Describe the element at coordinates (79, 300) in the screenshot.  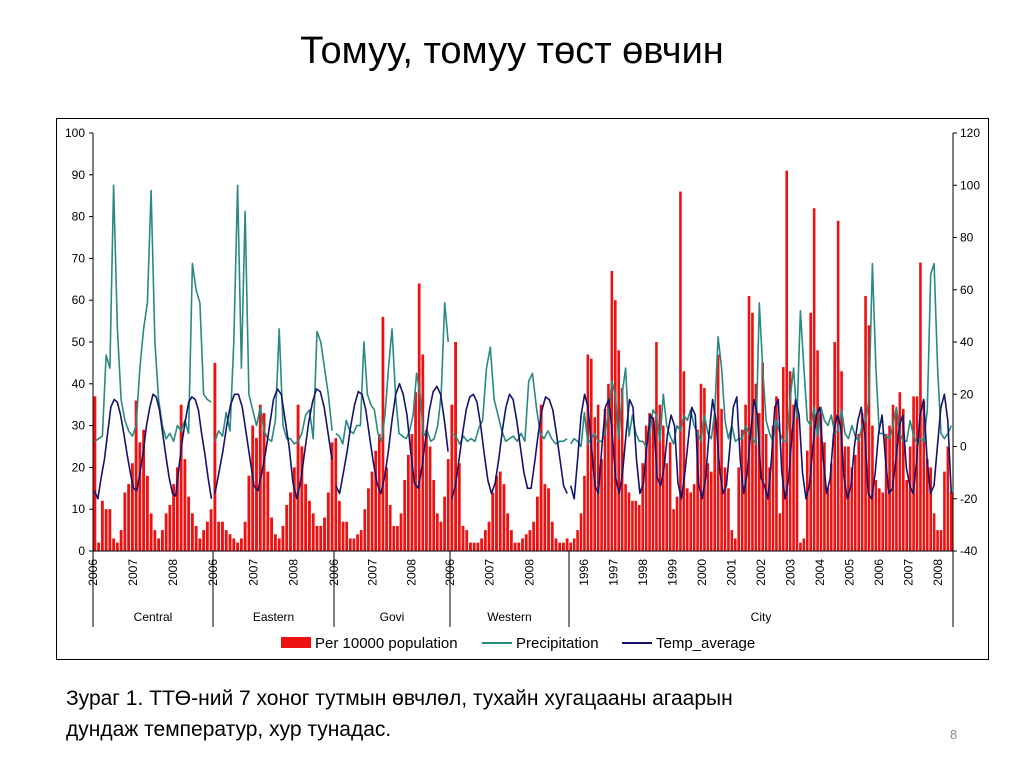
I see `left-tick-label: 60` at that location.